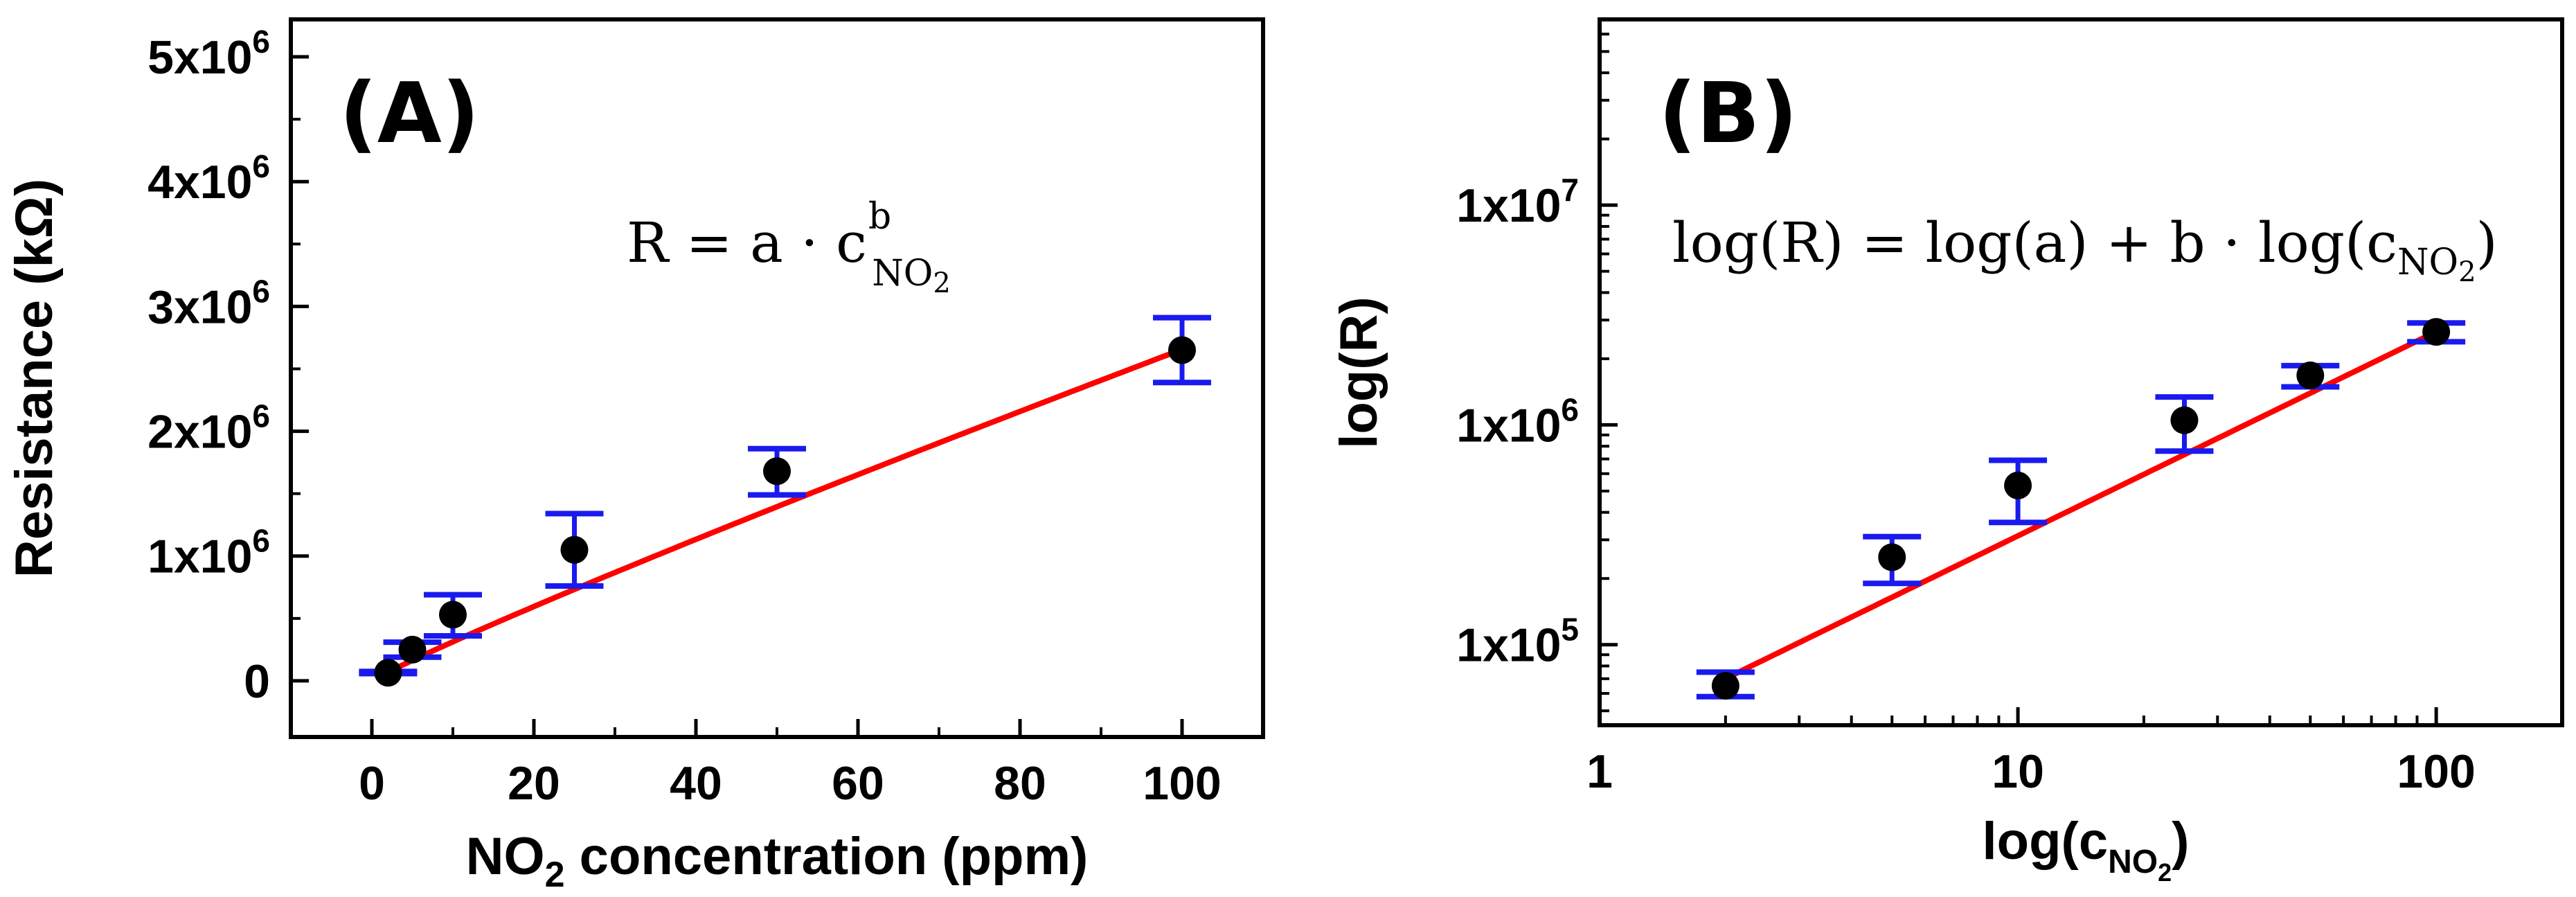 The image size is (2576, 897). I want to click on panel-a-errorbars, so click(785, 496).